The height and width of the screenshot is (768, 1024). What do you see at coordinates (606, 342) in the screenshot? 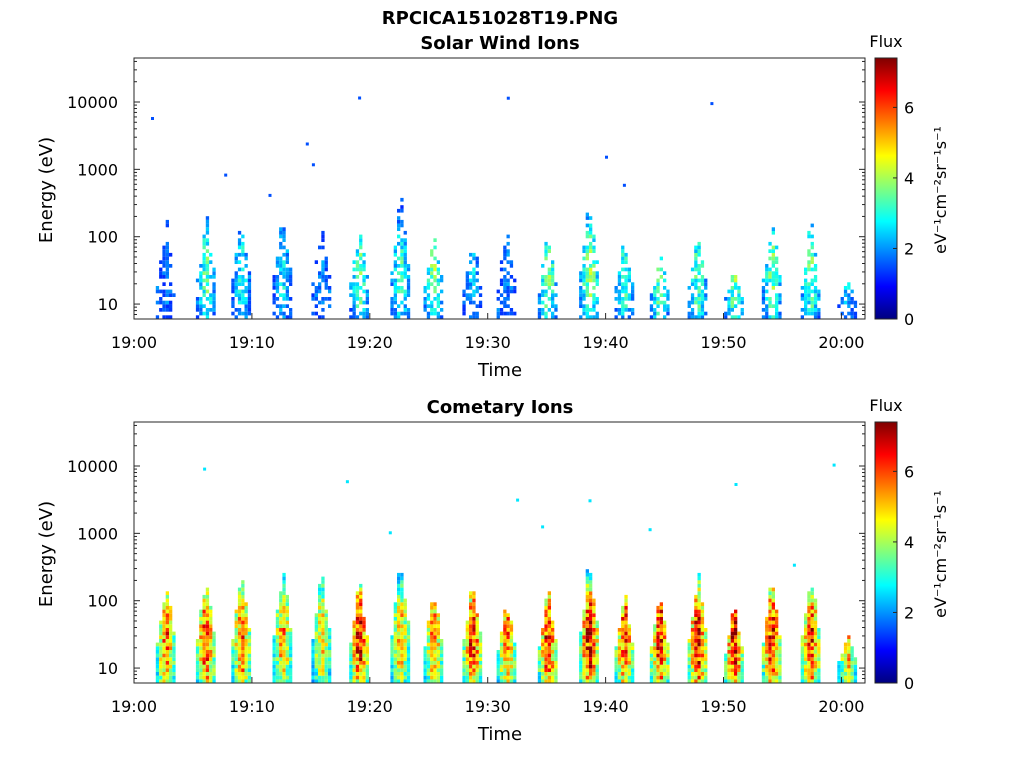
I see `x-tick-label: 19:40` at bounding box center [606, 342].